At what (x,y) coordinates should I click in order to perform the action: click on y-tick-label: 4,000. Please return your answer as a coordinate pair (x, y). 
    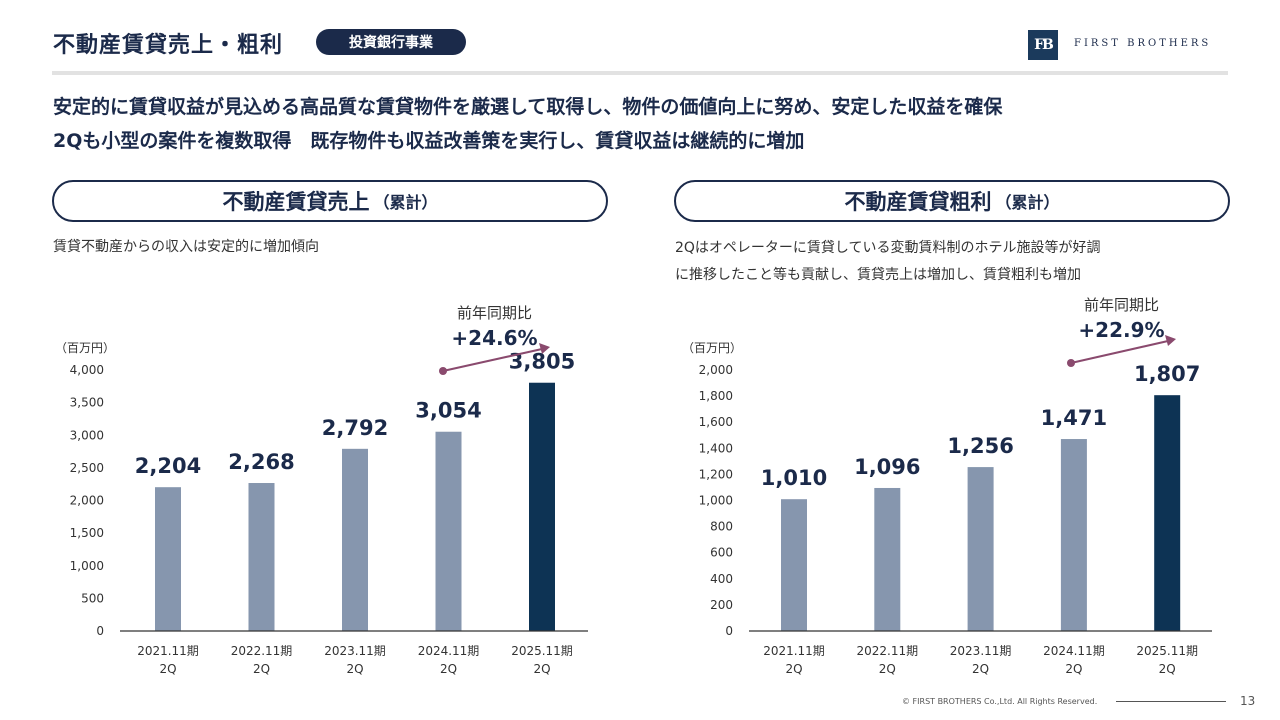
    Looking at the image, I should click on (87, 370).